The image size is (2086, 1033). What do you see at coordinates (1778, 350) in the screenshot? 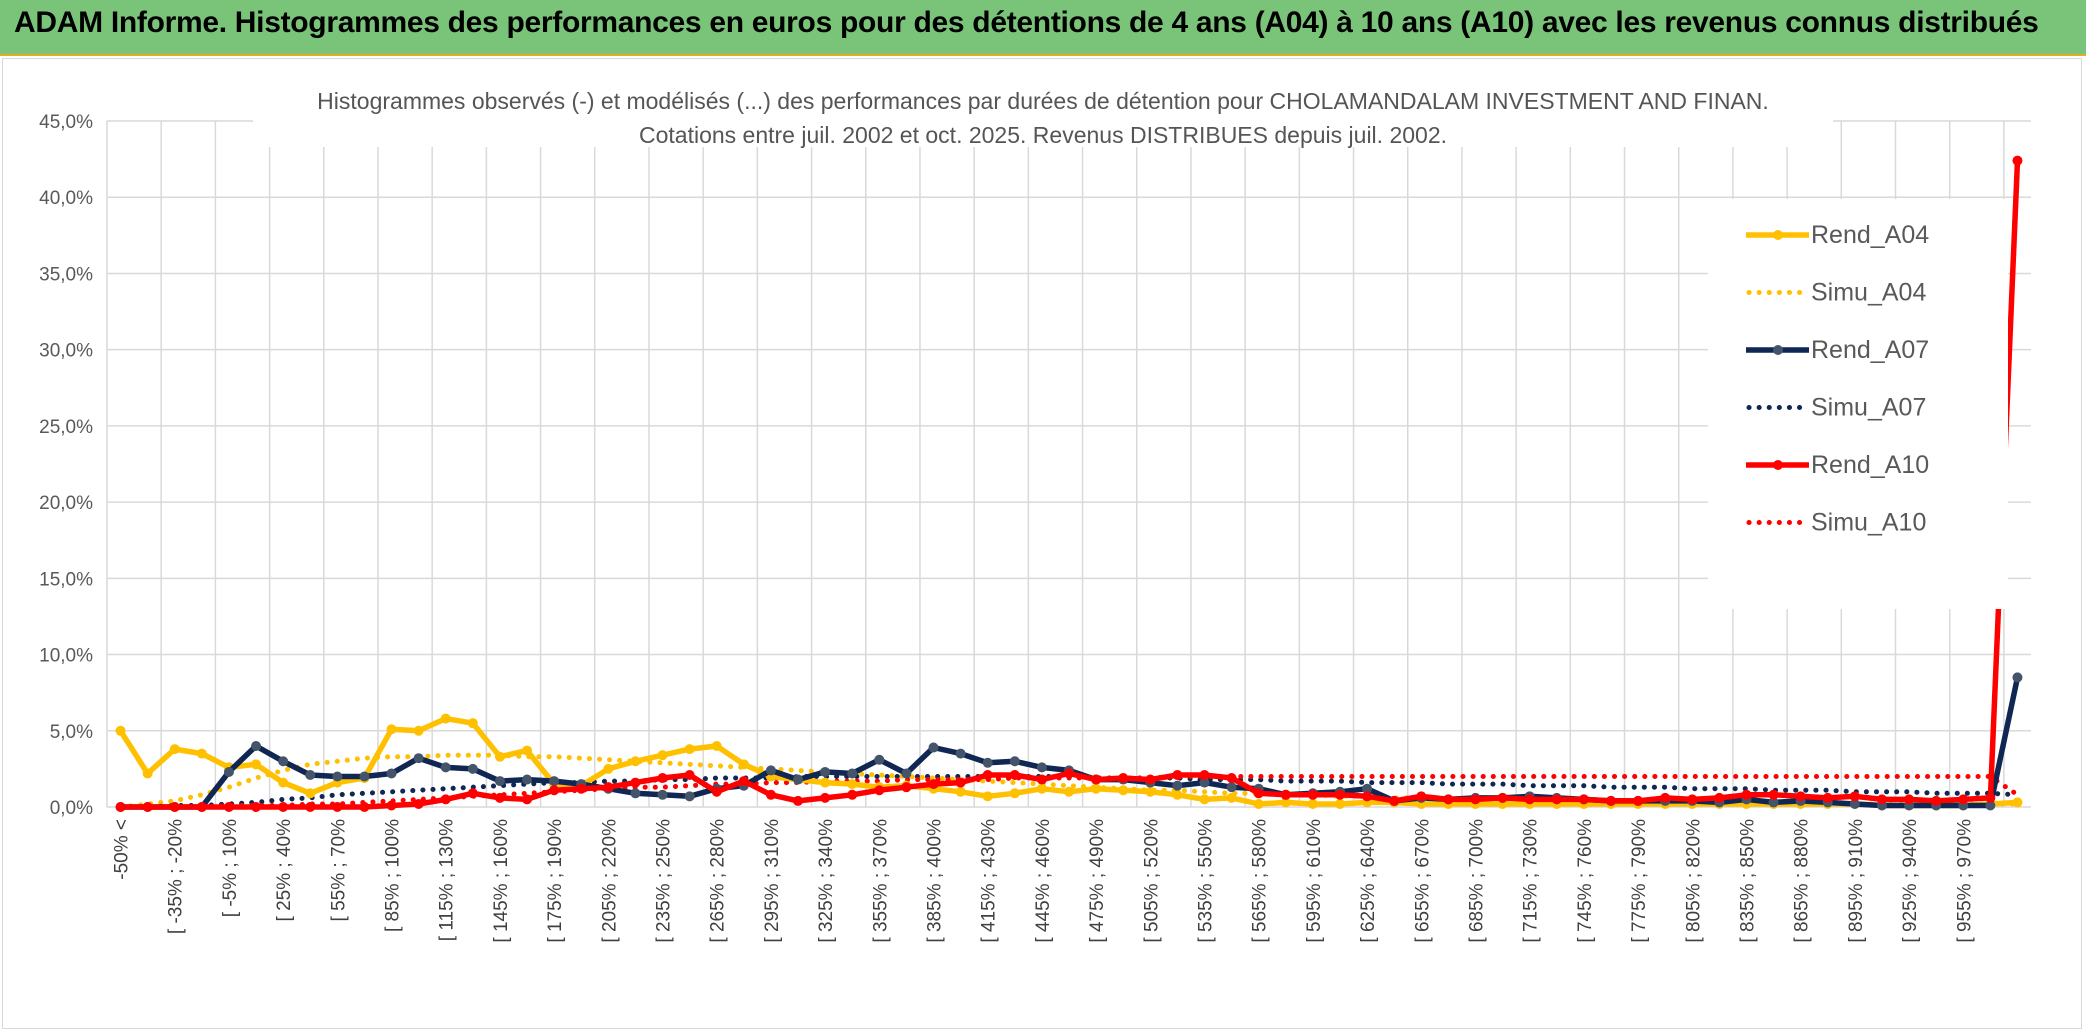
I see `legend-marker` at bounding box center [1778, 350].